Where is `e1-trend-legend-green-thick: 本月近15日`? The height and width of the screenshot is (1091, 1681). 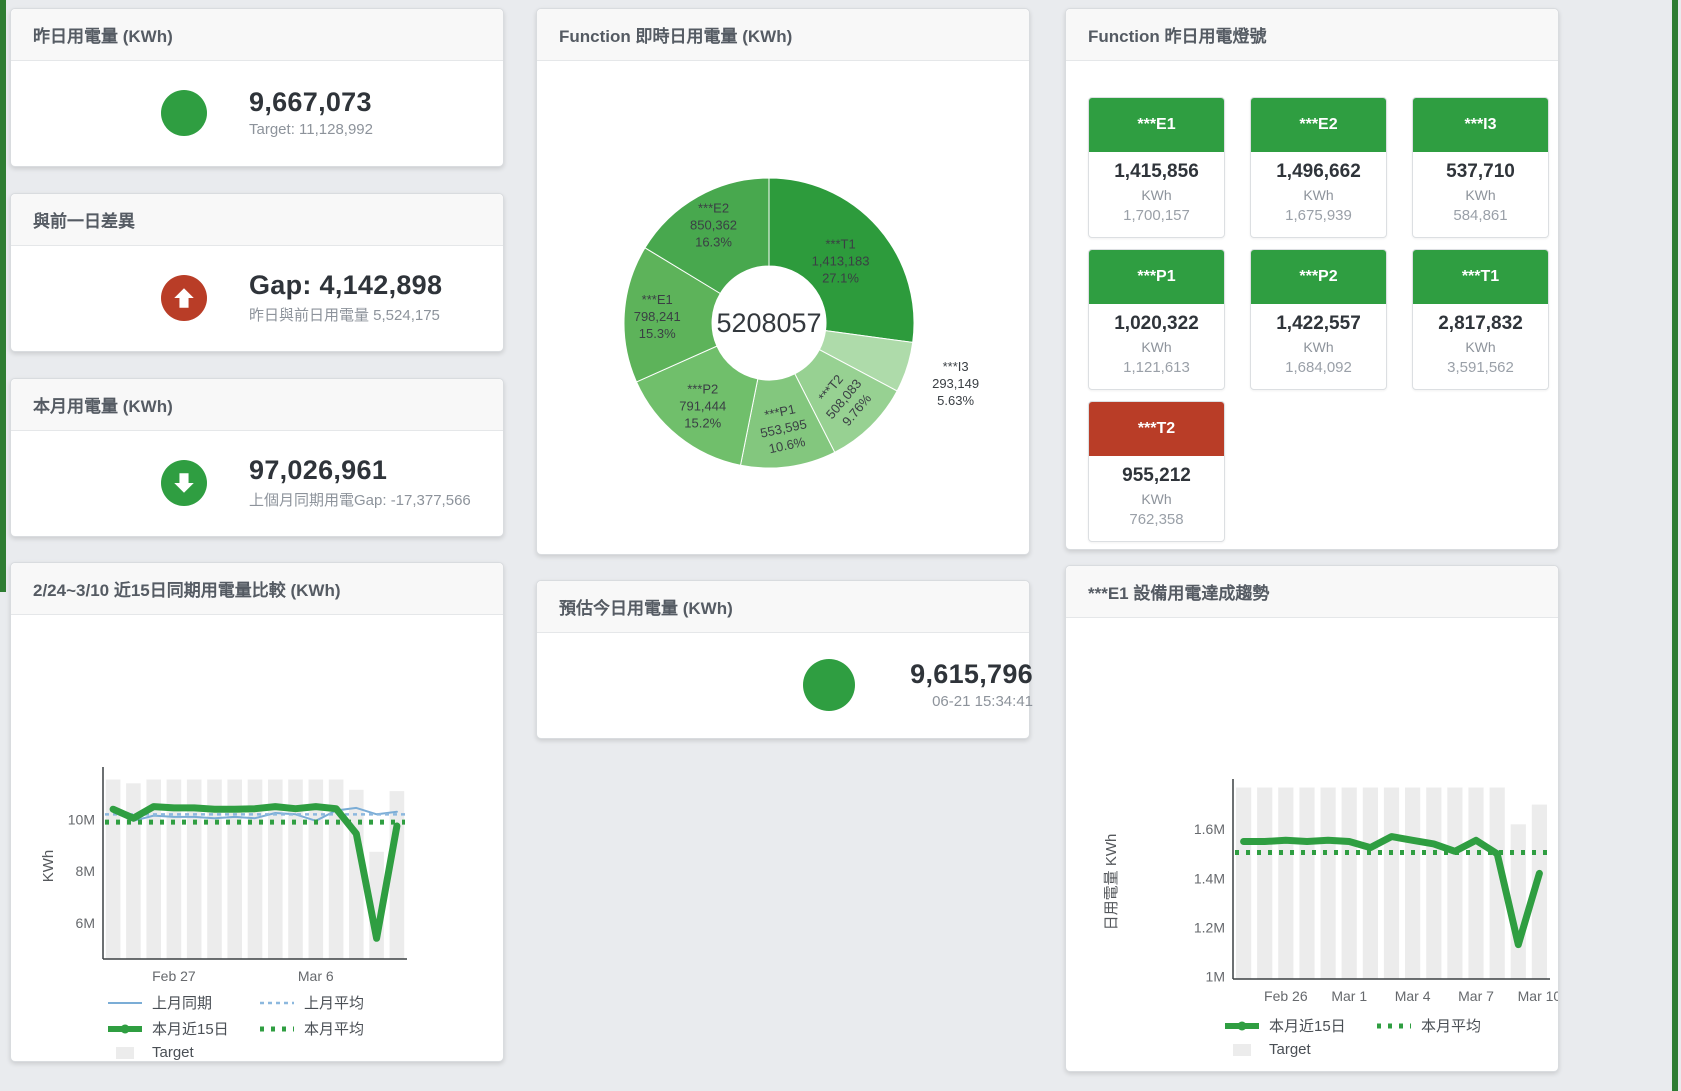 e1-trend-legend-green-thick: 本月近15日 is located at coordinates (1300, 1025).